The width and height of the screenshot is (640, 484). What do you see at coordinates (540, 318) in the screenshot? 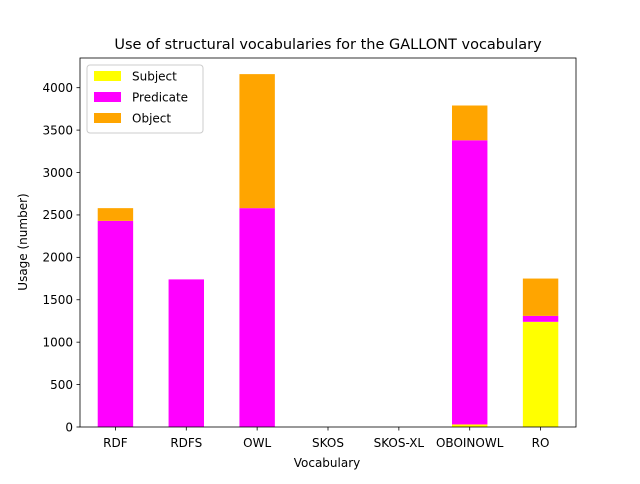
I see `bar-predicate-ro` at bounding box center [540, 318].